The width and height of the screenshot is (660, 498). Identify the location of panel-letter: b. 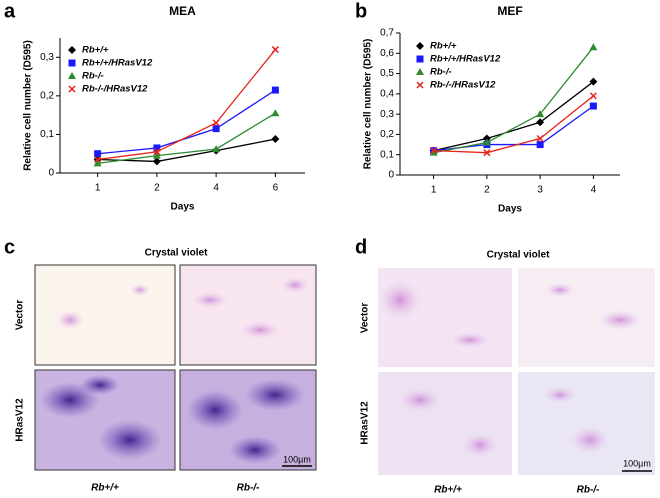
(361, 11).